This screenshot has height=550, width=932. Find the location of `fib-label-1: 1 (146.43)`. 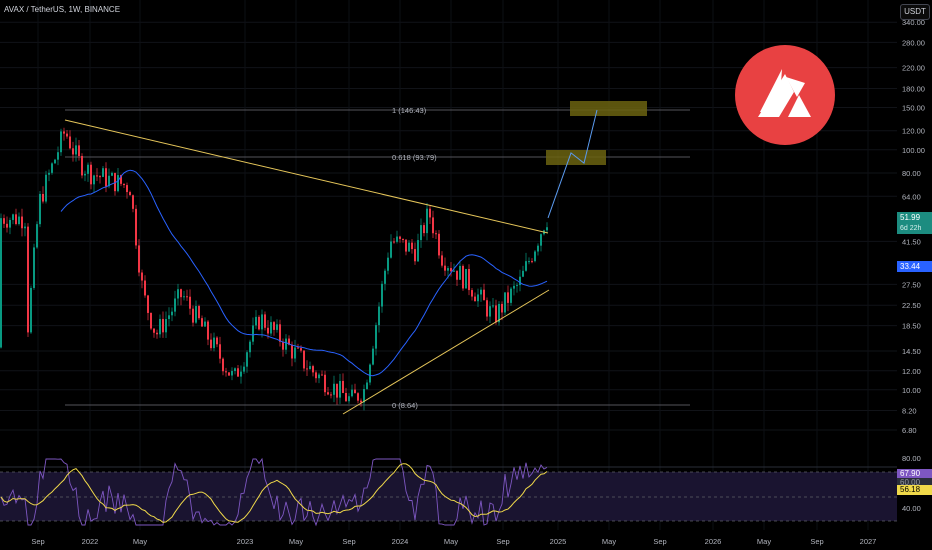

fib-label-1: 1 (146.43) is located at coordinates (409, 110).